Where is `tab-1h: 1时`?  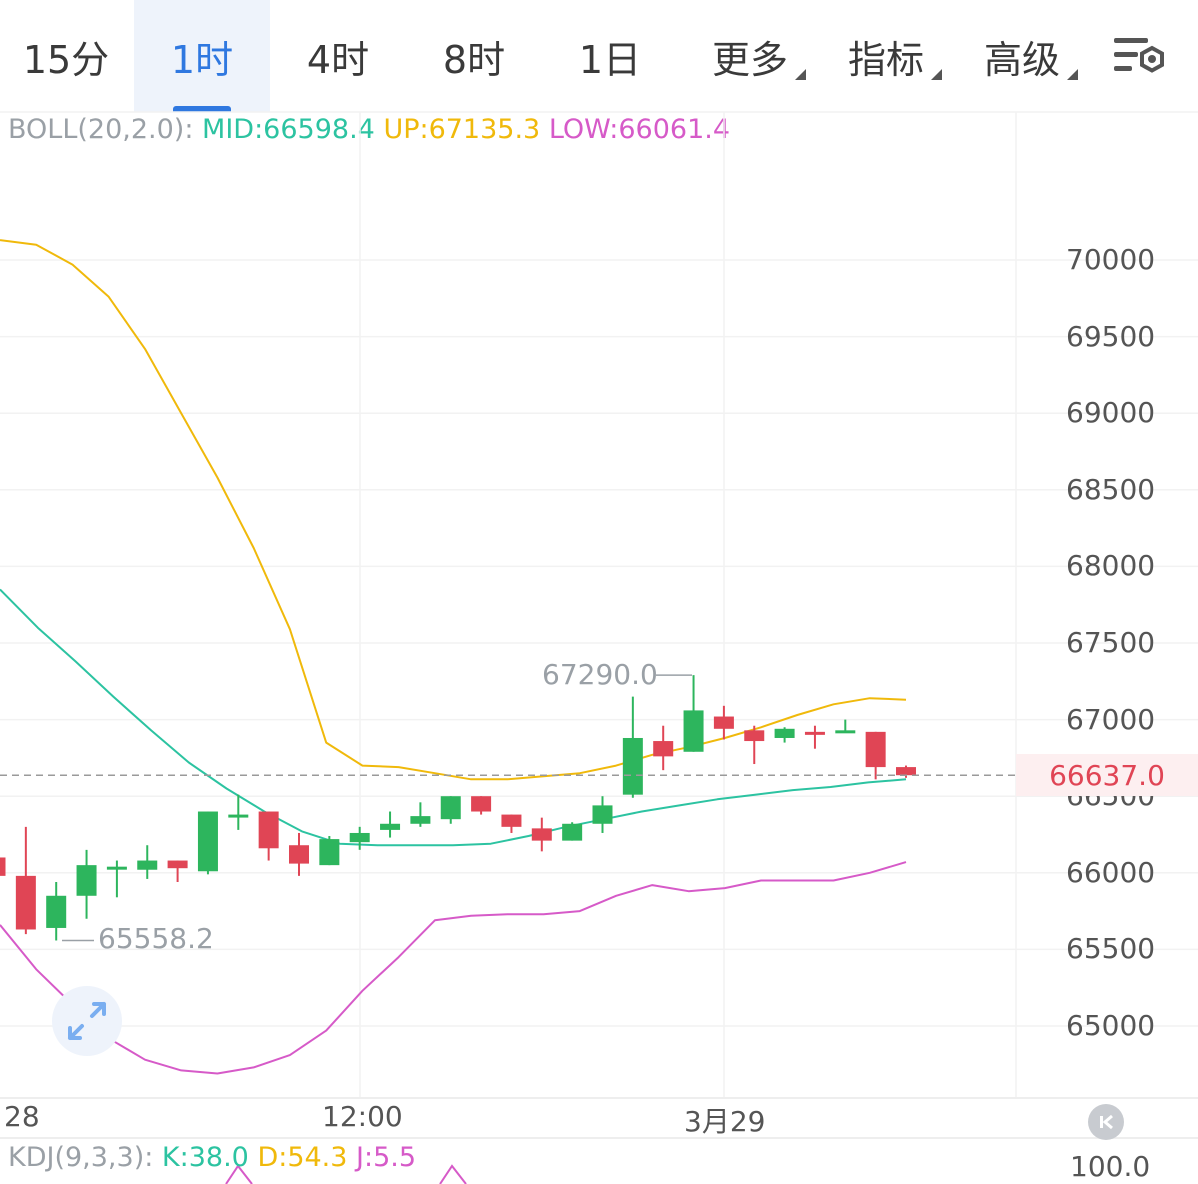
tab-1h: 1时 is located at coordinates (202, 56).